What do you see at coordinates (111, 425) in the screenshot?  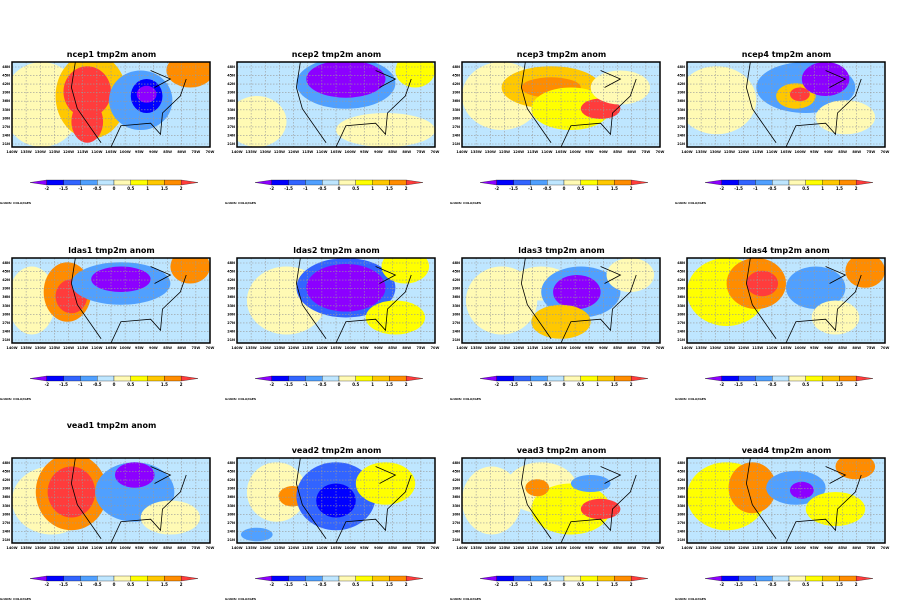 I see `panel-title: vead1 tmp2m anom` at bounding box center [111, 425].